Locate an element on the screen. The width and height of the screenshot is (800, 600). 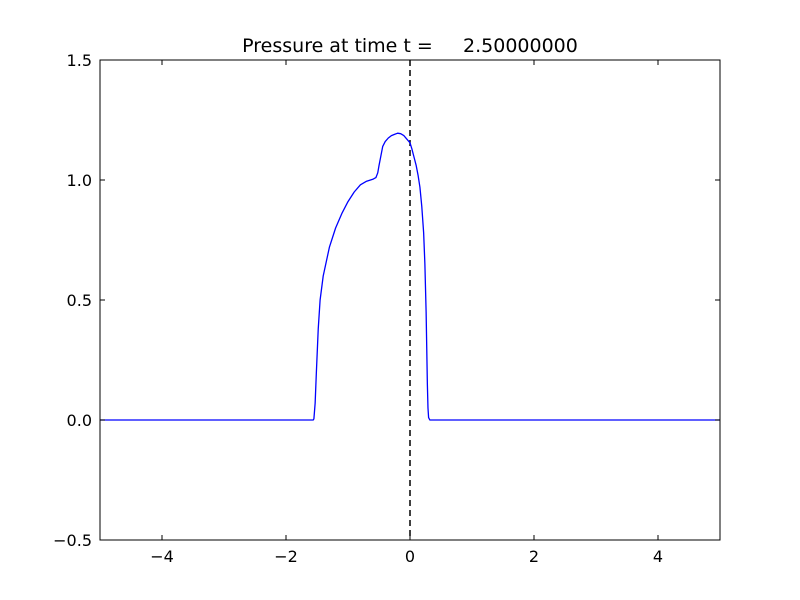
y-tick-label: 0.0 is located at coordinates (79, 420).